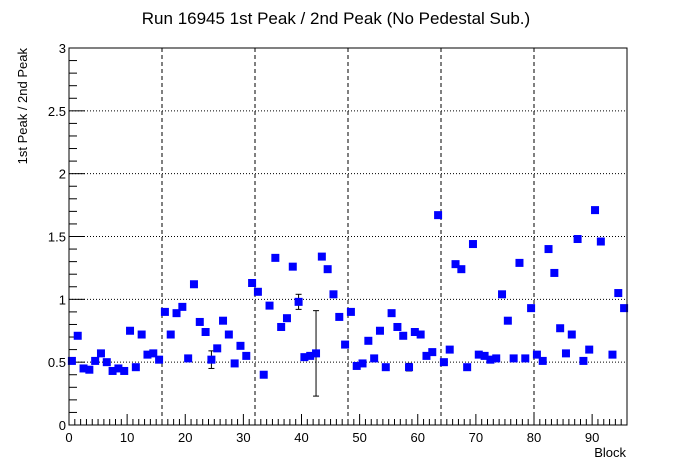  I want to click on x-tick-label: 50, so click(359, 437).